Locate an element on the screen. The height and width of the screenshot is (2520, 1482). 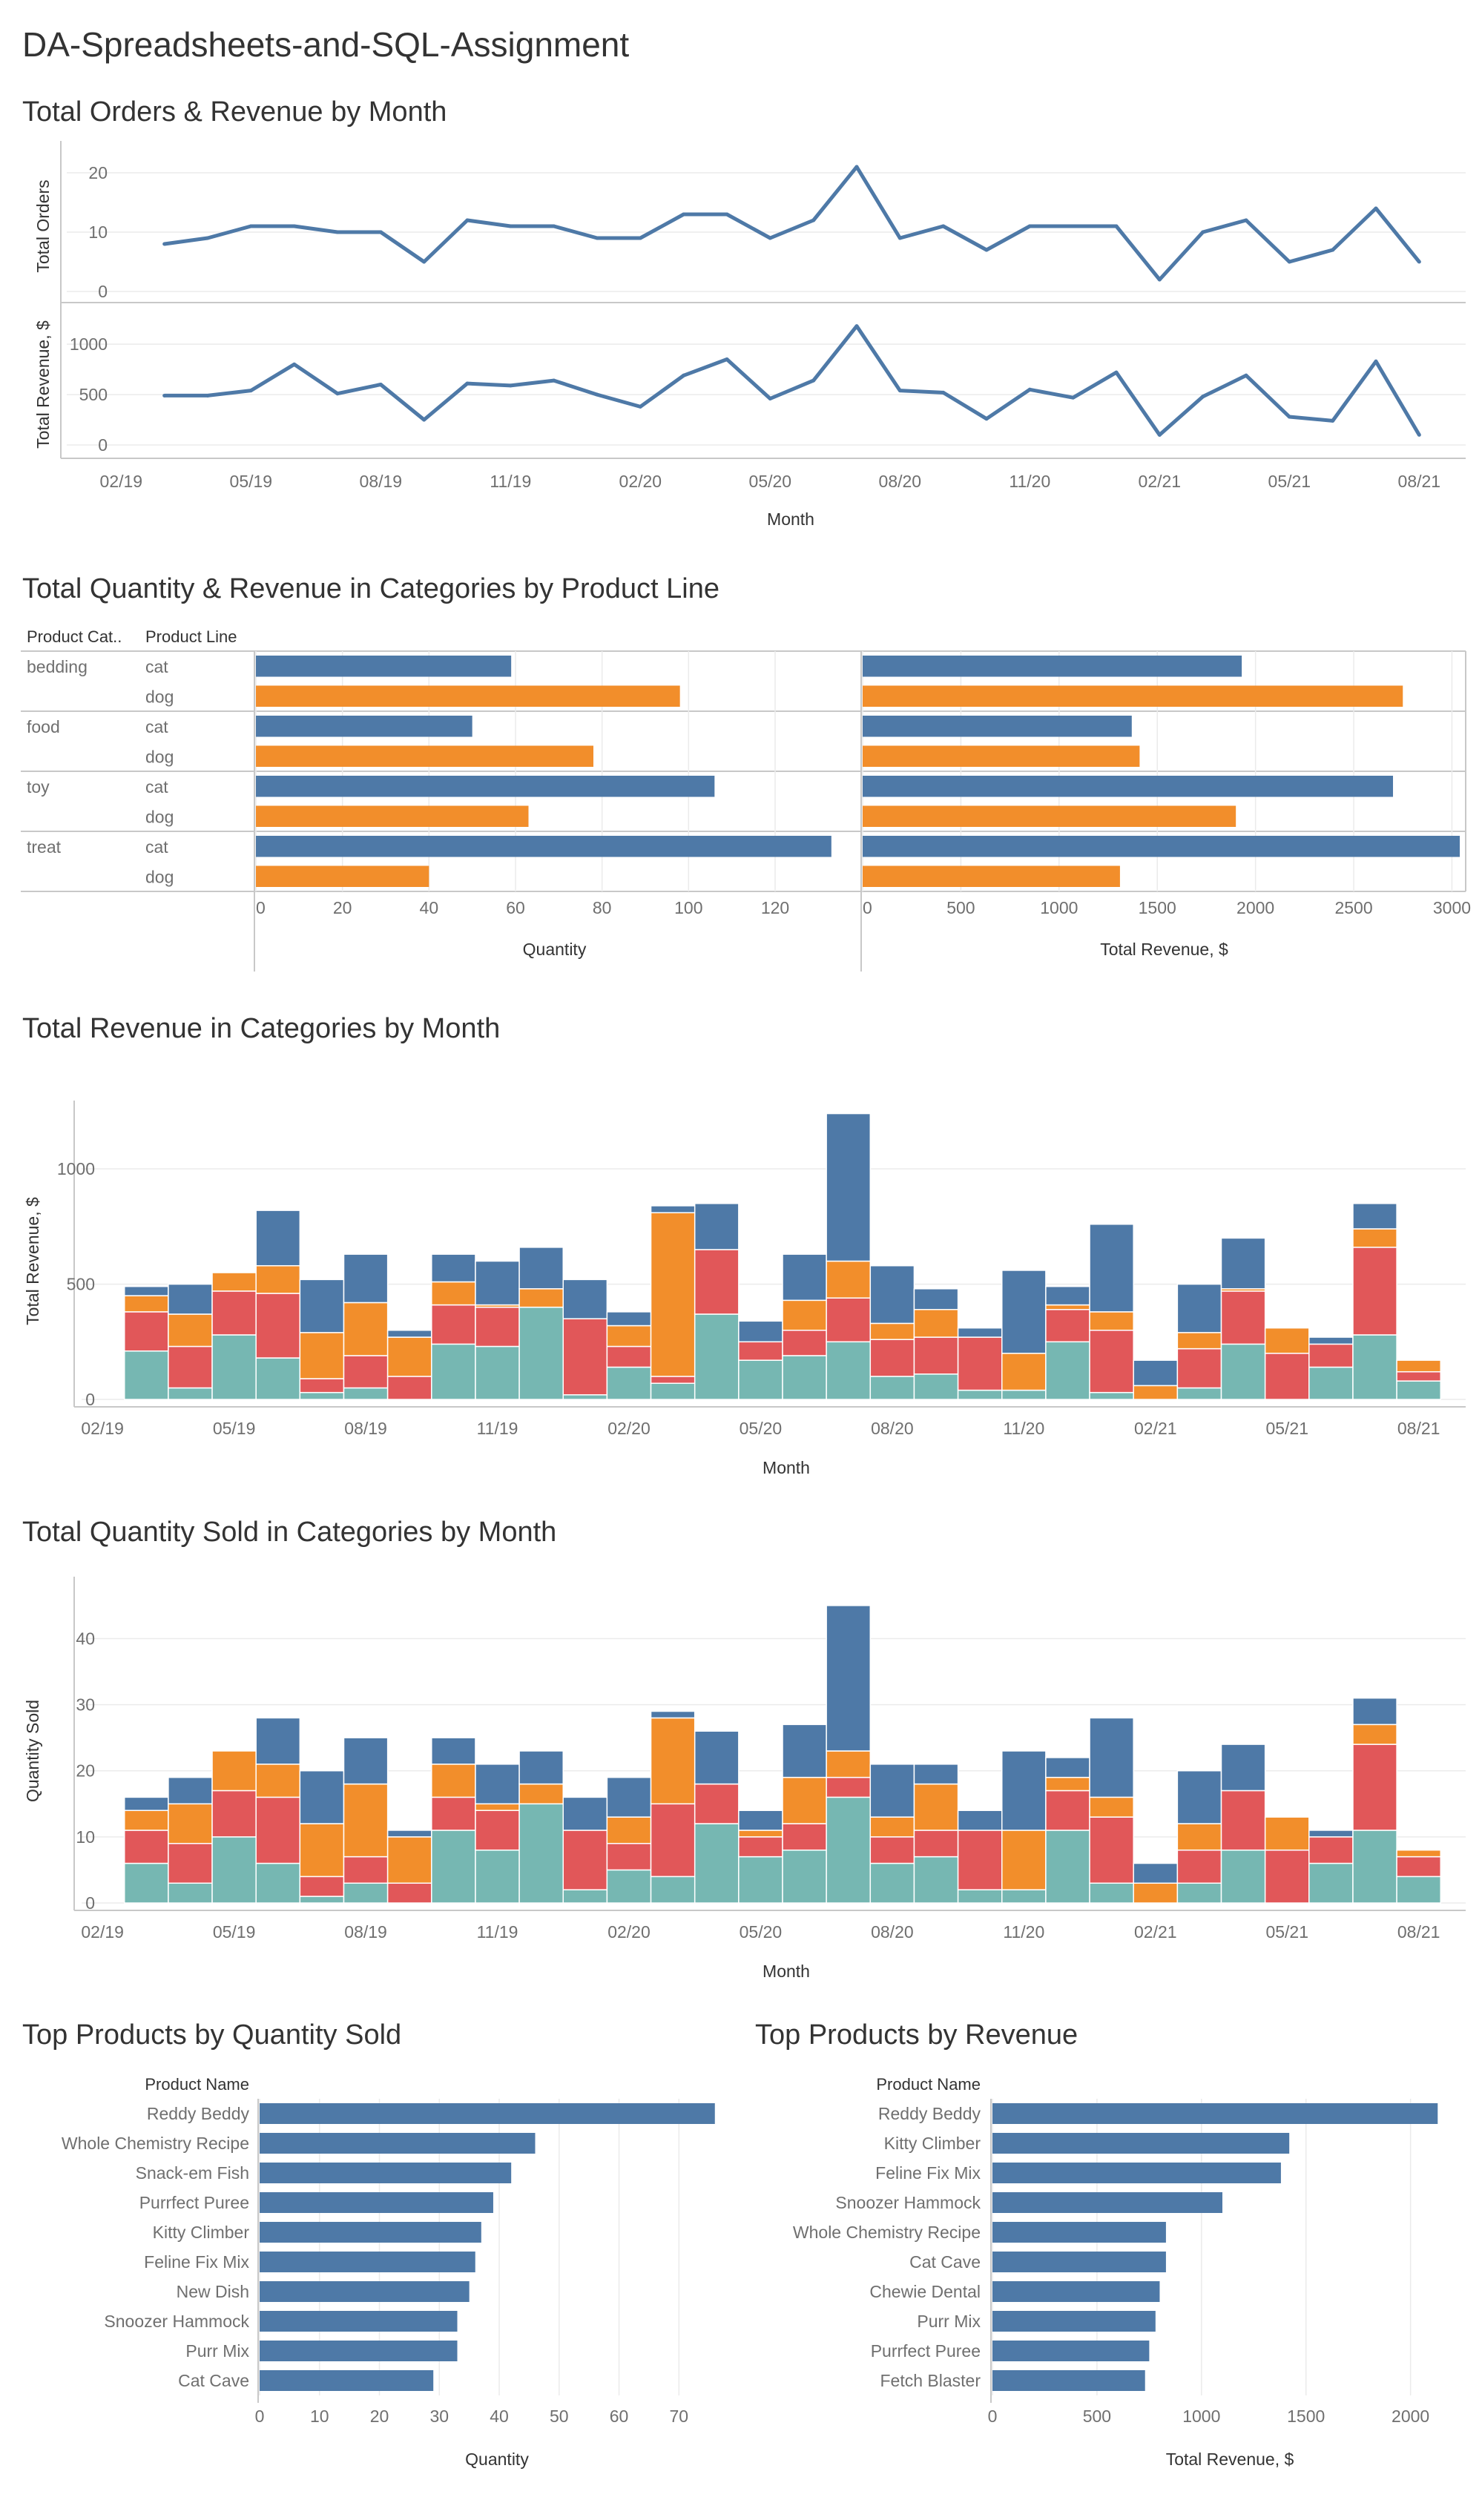
y-tick-label: 500 is located at coordinates (93, 395).